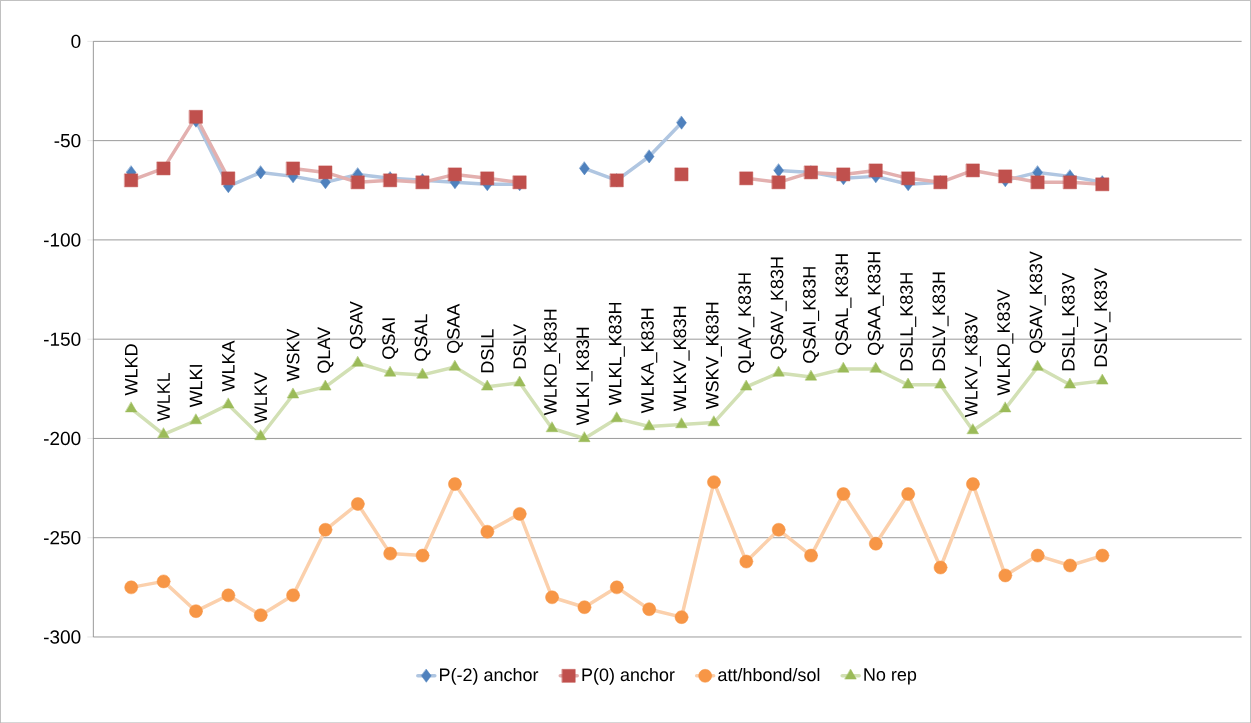  Describe the element at coordinates (1037, 302) in the screenshot. I see `x-tick-label: QSAV_K83V` at that location.